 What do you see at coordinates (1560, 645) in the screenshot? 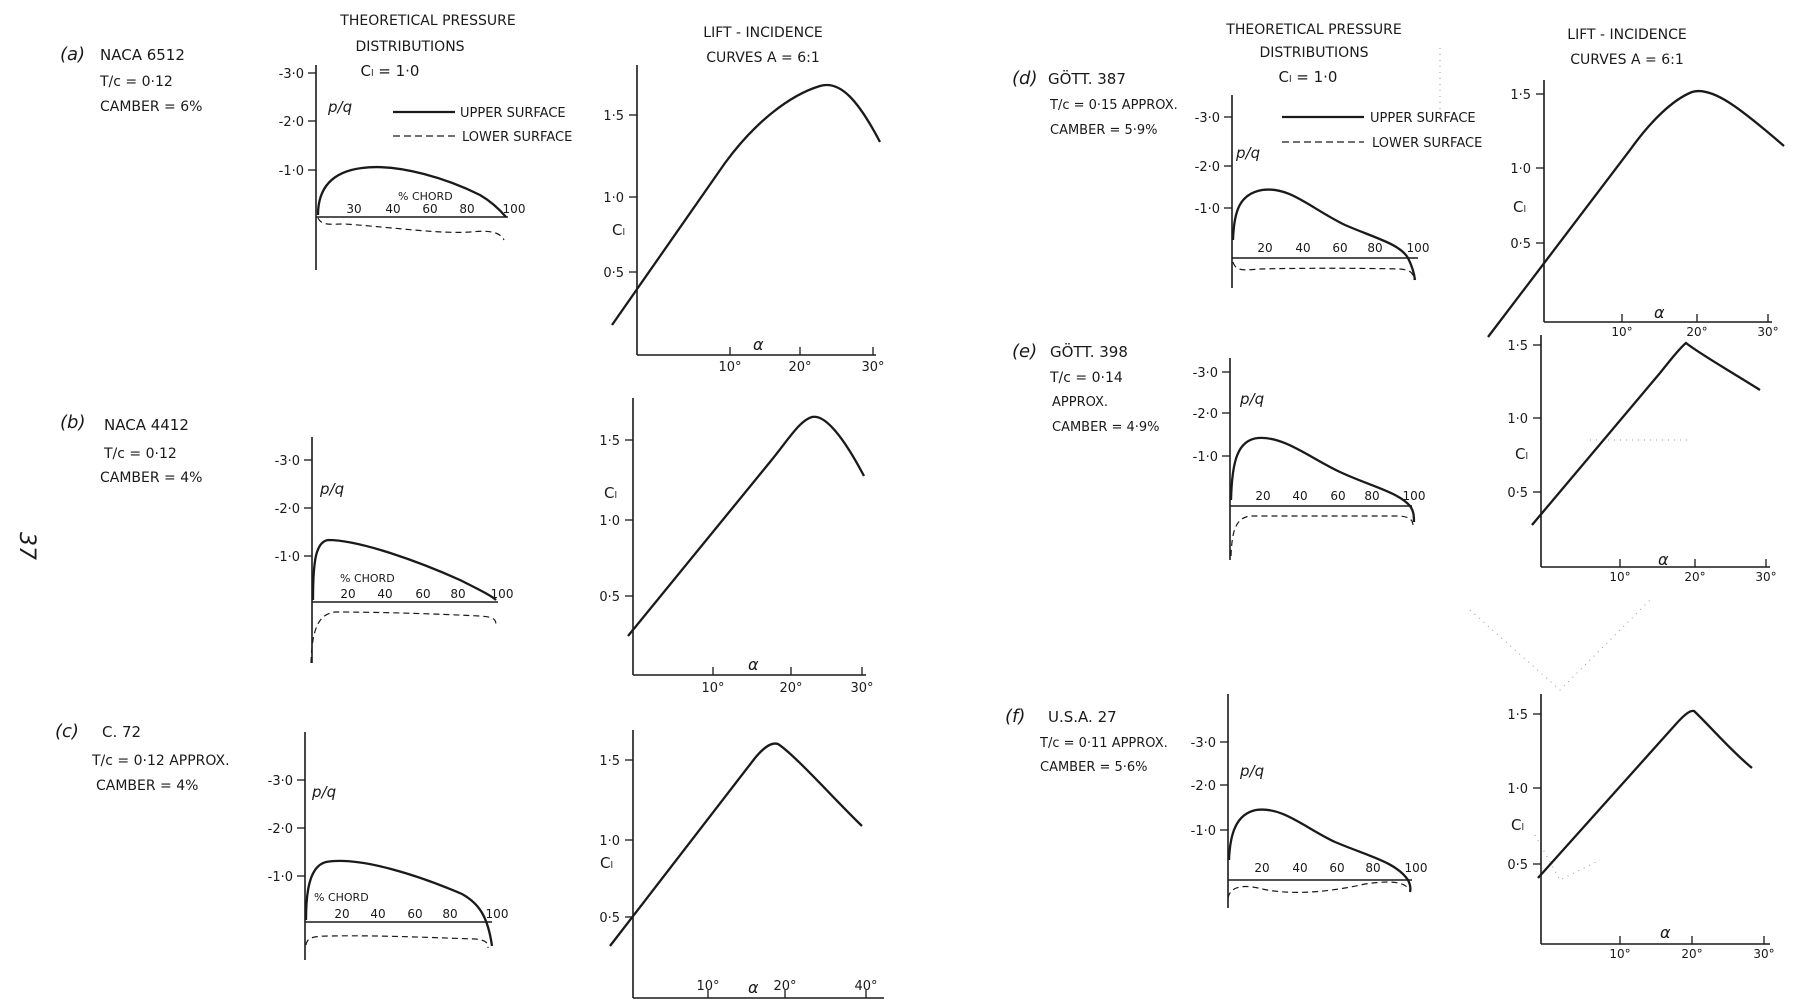
I see `scan-speckle` at bounding box center [1560, 645].